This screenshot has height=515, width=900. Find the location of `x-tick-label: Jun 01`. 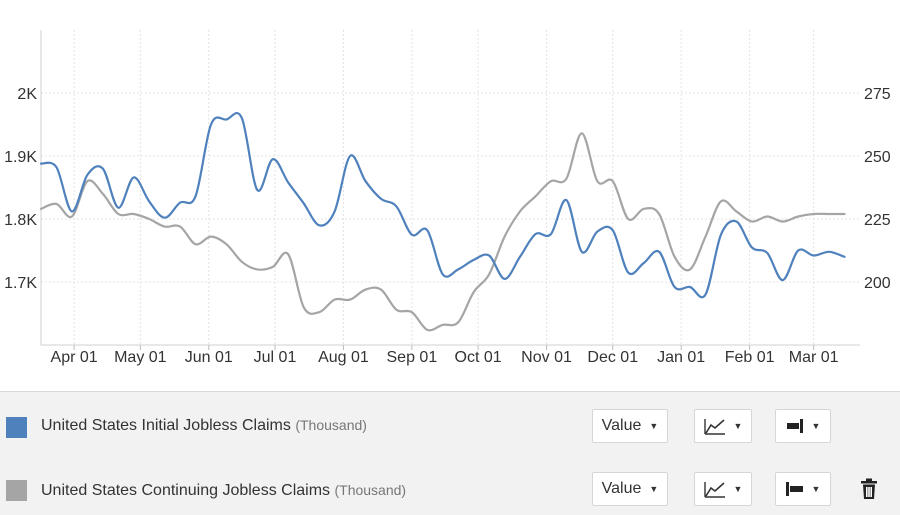

x-tick-label: Jun 01 is located at coordinates (209, 357).